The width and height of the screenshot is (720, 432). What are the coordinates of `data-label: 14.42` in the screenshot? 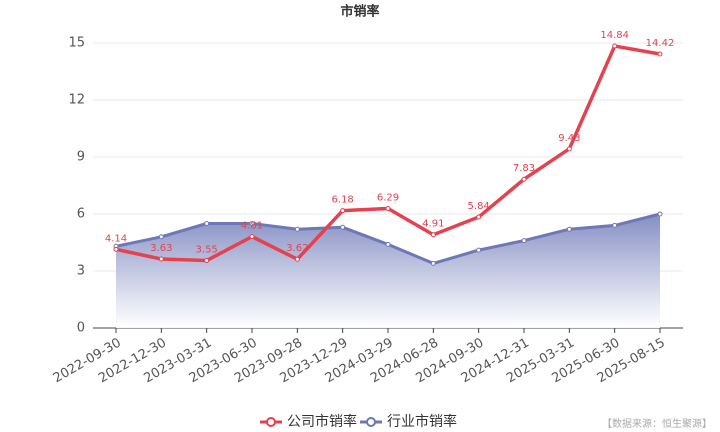 It's located at (660, 43).